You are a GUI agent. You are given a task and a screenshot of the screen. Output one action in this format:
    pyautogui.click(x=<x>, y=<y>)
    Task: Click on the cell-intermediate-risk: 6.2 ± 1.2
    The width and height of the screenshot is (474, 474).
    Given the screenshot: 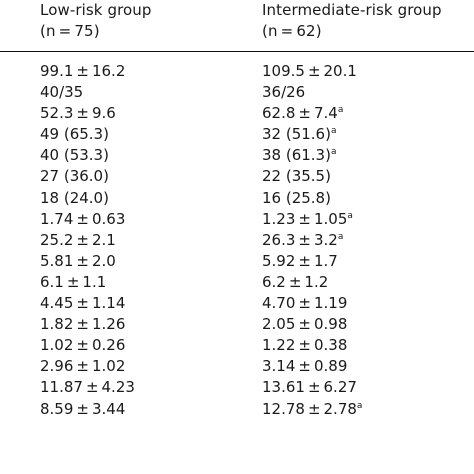 What is the action you would take?
    pyautogui.click(x=295, y=282)
    